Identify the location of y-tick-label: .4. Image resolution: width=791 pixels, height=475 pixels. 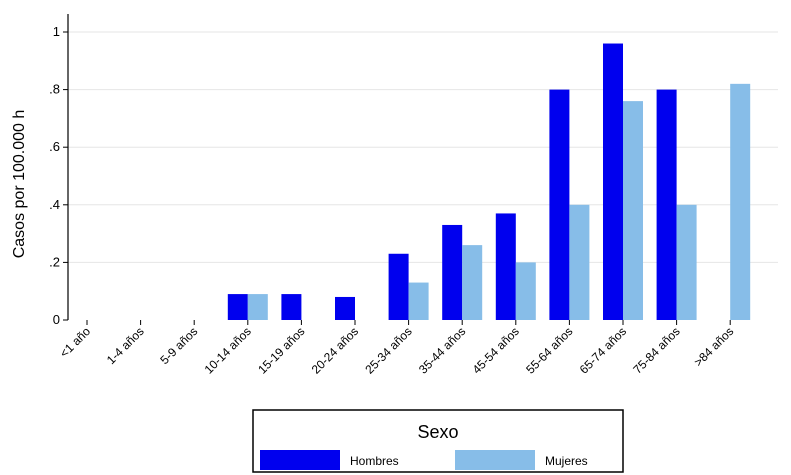
(54, 204).